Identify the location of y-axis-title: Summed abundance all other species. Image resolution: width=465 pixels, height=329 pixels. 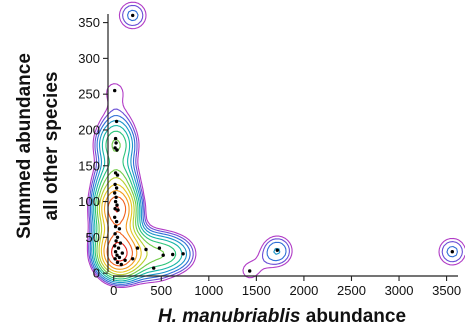
(38, 146).